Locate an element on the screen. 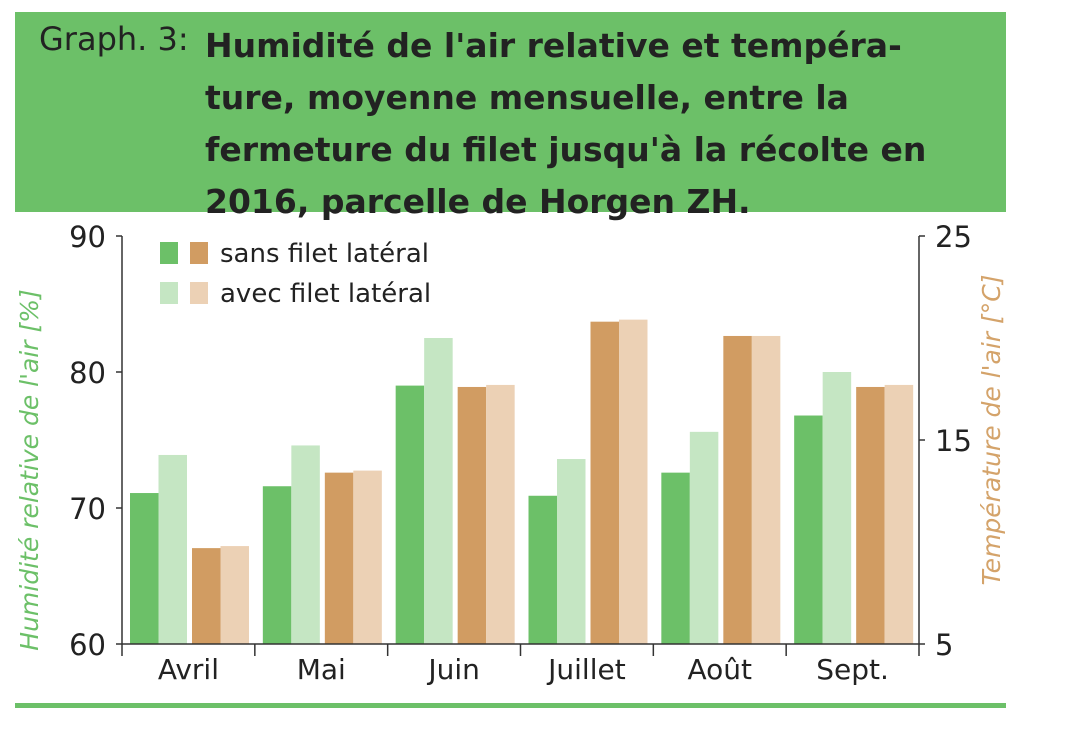 This screenshot has height=750, width=1069. x-tick-label: Mai is located at coordinates (321, 669).